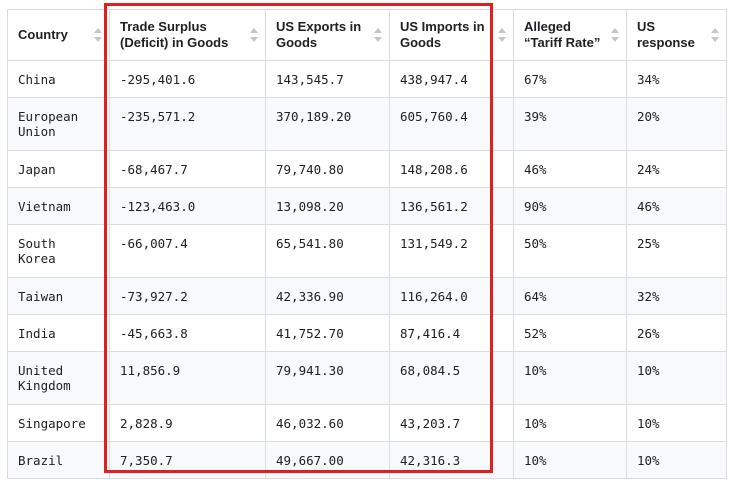 This screenshot has width=730, height=480. I want to click on country-cell: United Kingdom, so click(58, 378).